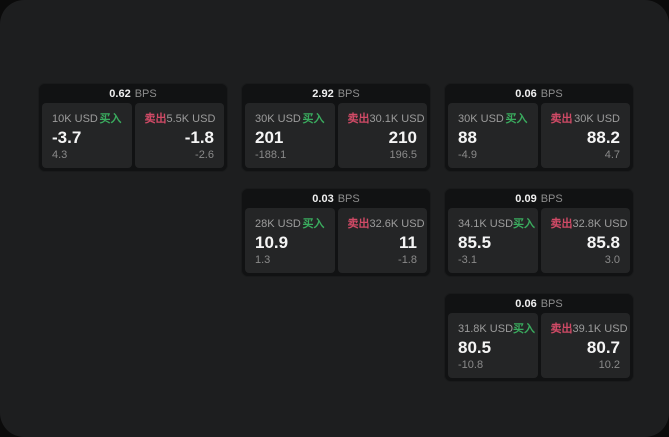 This screenshot has height=437, width=669. Describe the element at coordinates (585, 240) in the screenshot. I see `sell-tile: 卖出 32.8K USD 85.8 3.0` at that location.